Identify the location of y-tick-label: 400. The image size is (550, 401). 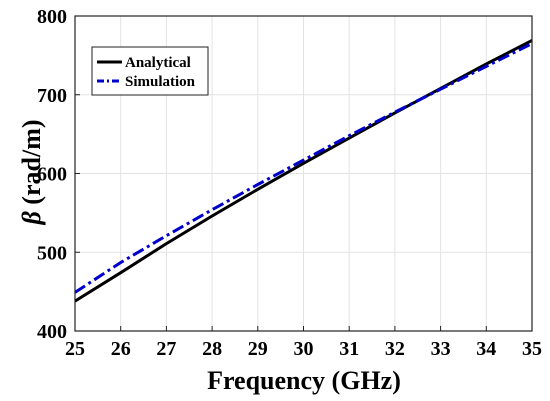
(52, 332).